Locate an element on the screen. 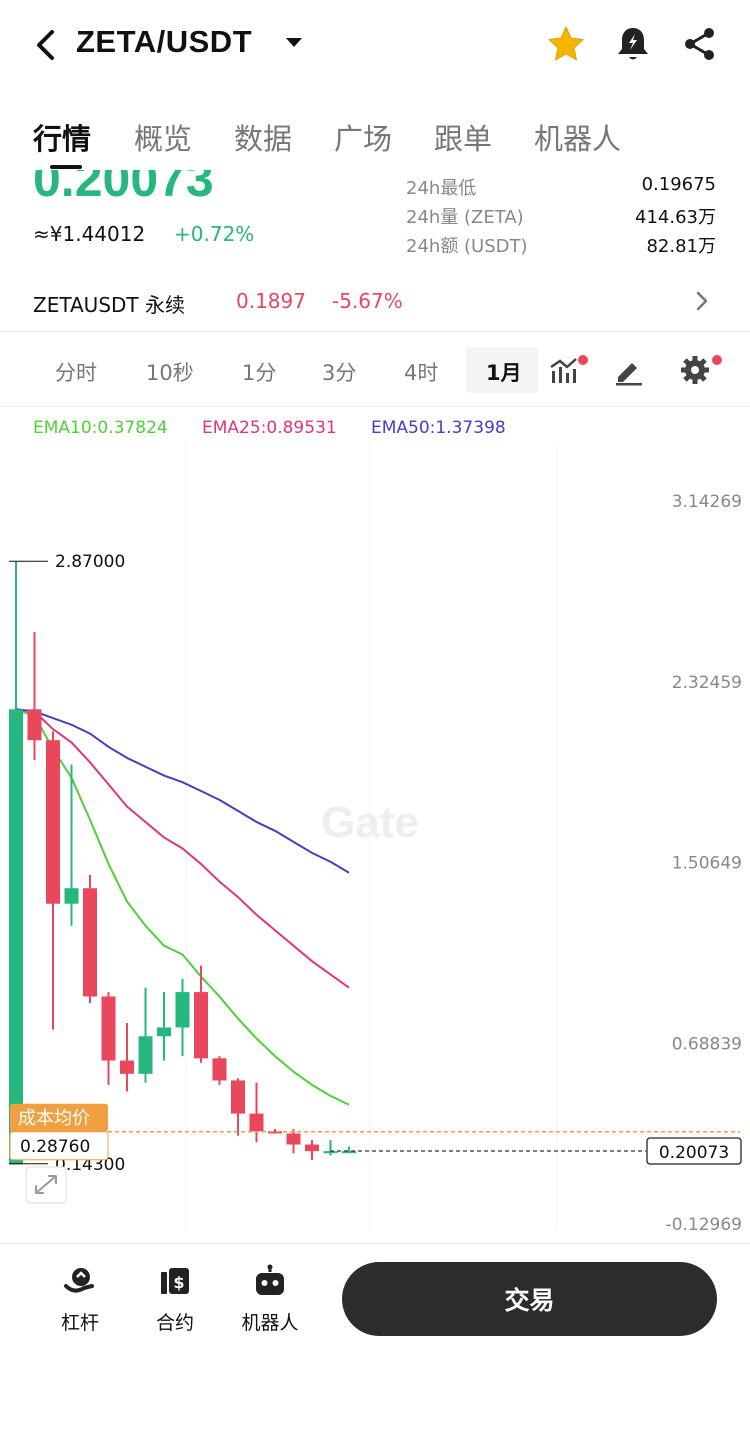 The image size is (750, 1437). chevron-right-icon is located at coordinates (702, 301).